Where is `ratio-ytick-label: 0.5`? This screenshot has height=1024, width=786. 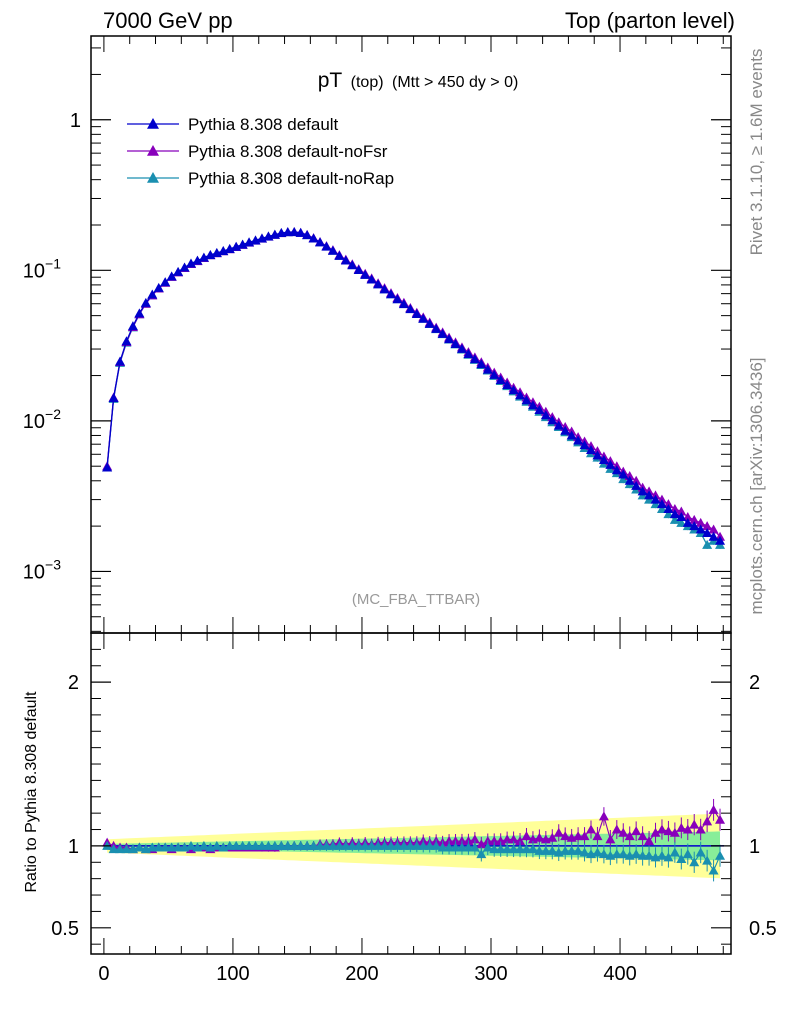
ratio-ytick-label: 0.5 is located at coordinates (65, 929).